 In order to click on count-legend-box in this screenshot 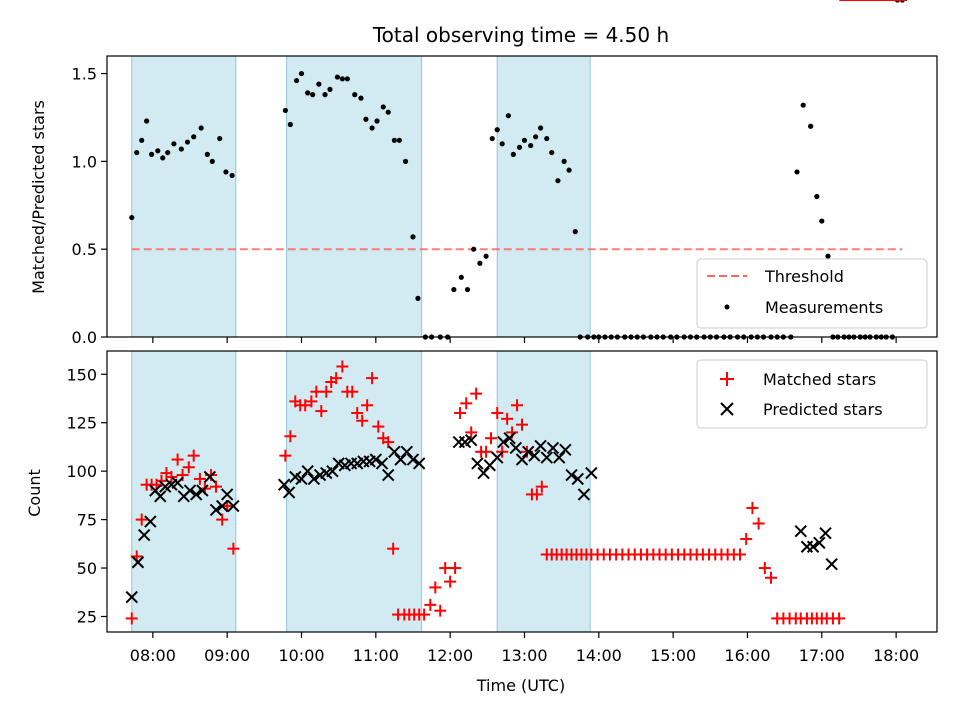, I will do `click(812, 394)`.